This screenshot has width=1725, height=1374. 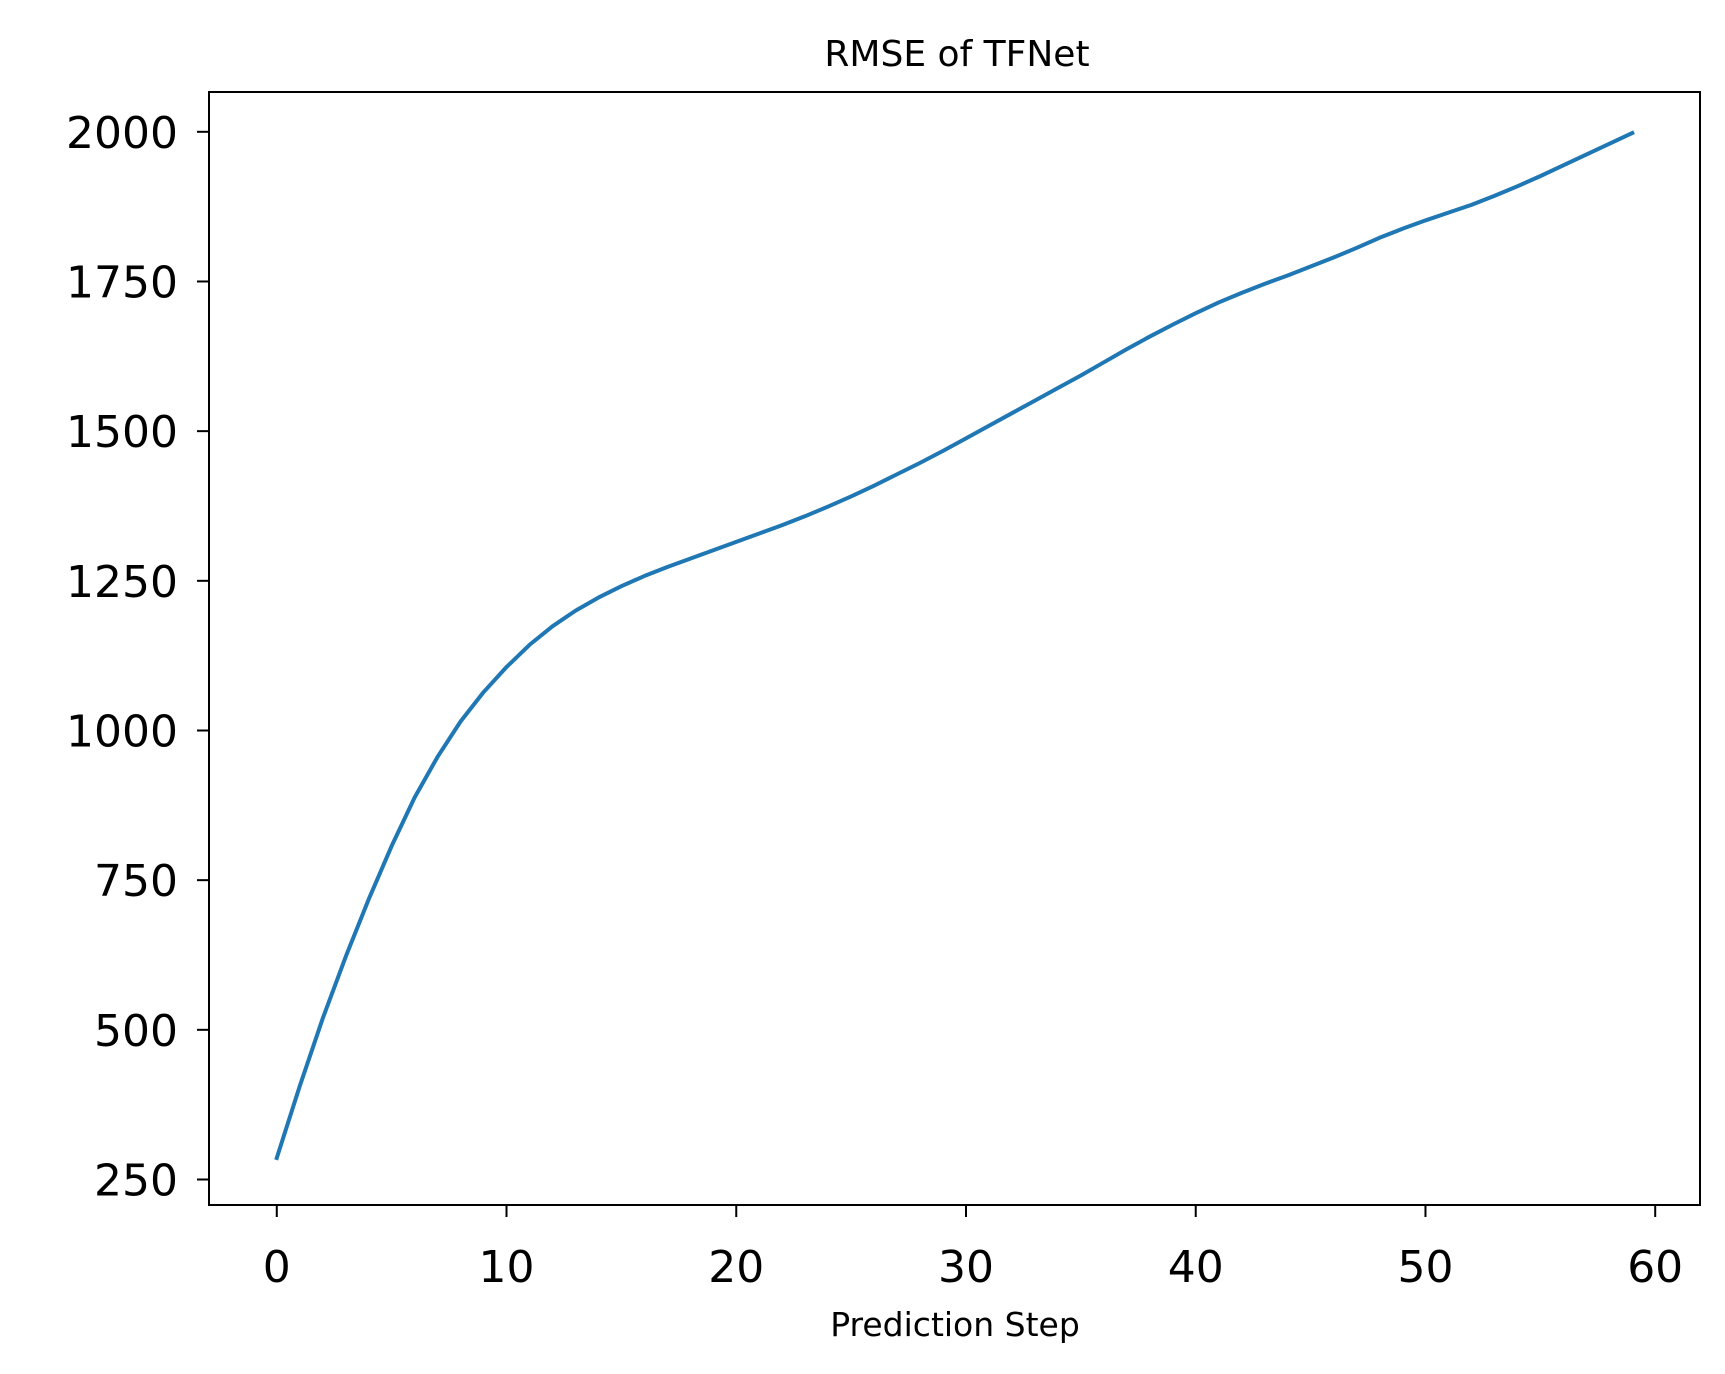 What do you see at coordinates (136, 1180) in the screenshot?
I see `y-tick-label: 250` at bounding box center [136, 1180].